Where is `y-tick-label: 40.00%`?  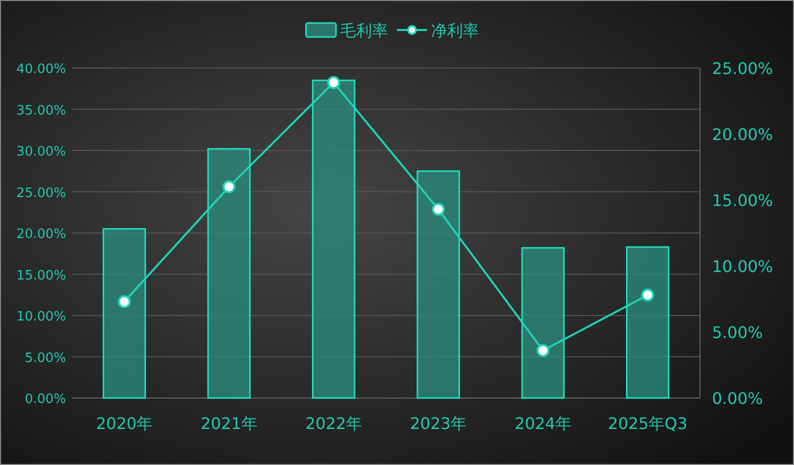
y-tick-label: 40.00% is located at coordinates (41, 69).